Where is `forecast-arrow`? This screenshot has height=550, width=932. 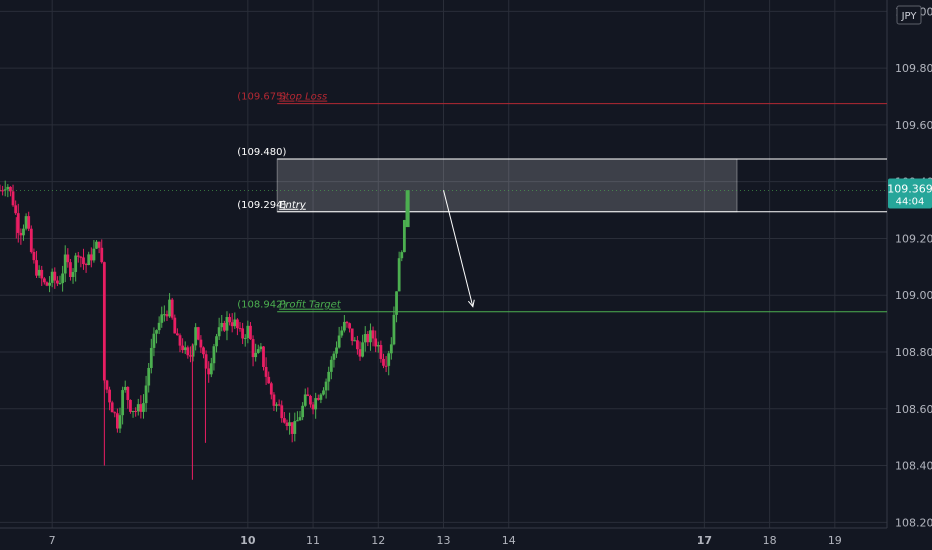 forecast-arrow is located at coordinates (458, 248).